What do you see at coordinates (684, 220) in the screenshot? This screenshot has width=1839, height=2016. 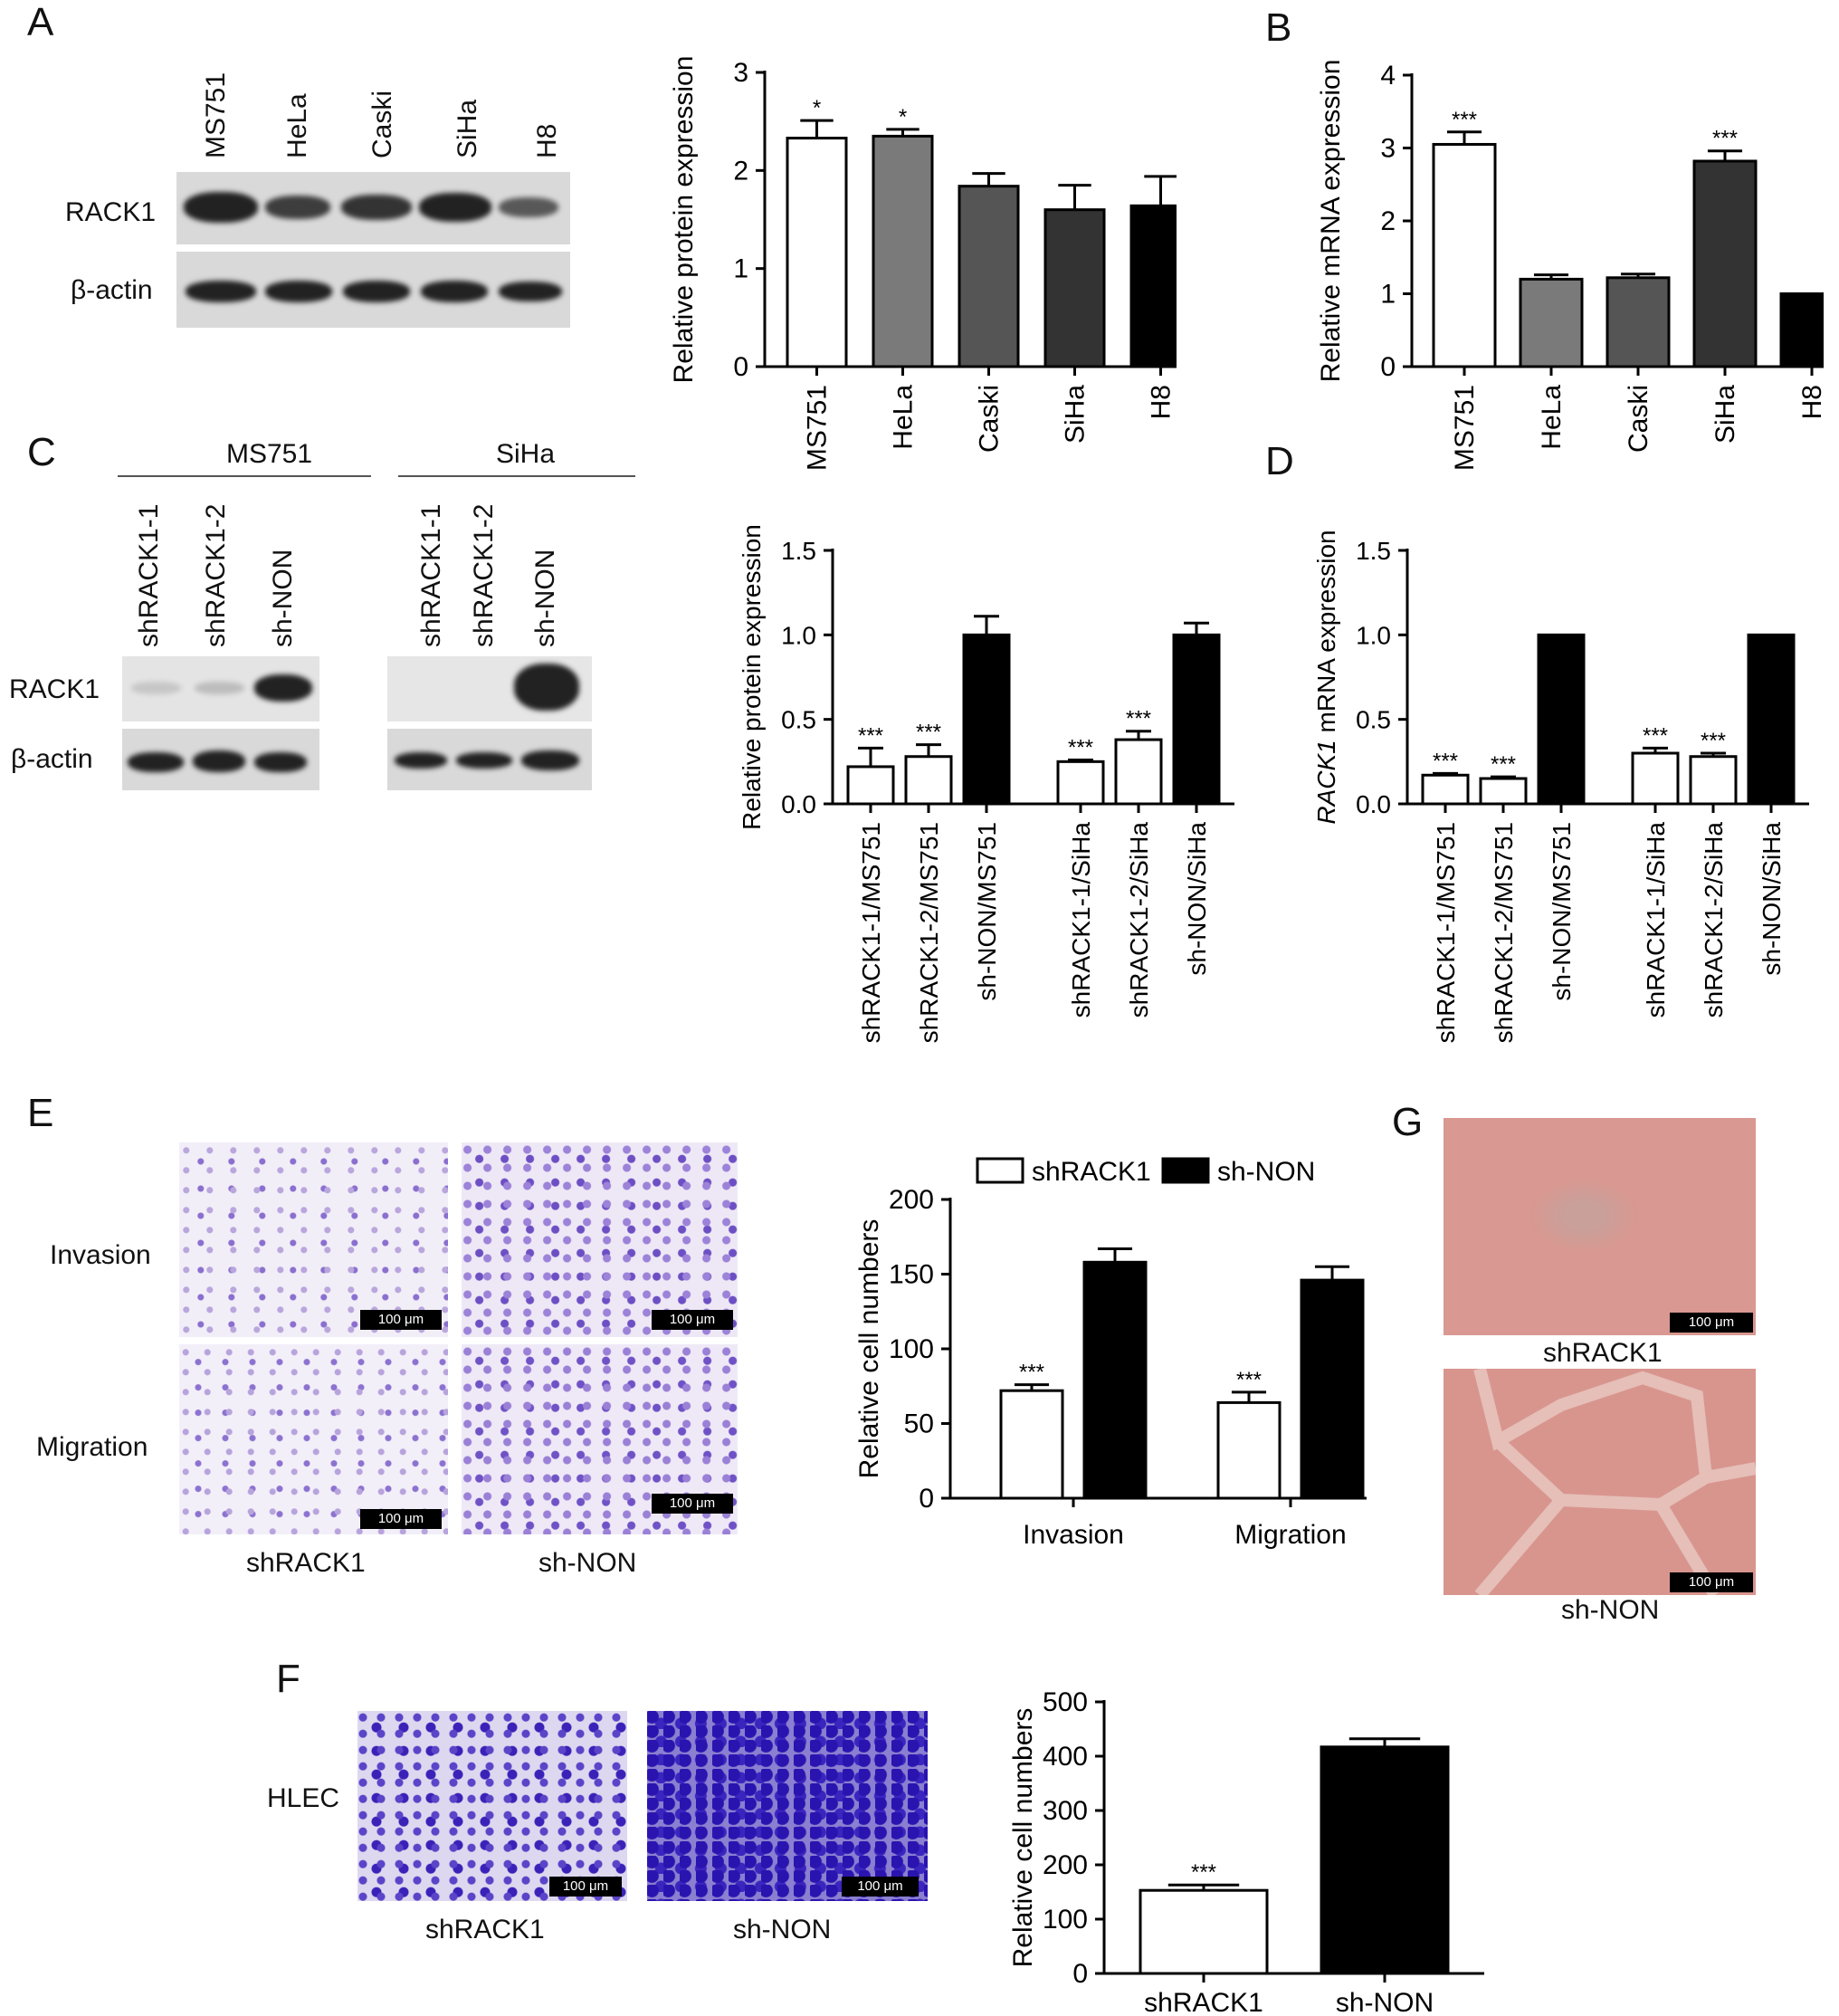 I see `y-axis-label: Relative protein expression` at bounding box center [684, 220].